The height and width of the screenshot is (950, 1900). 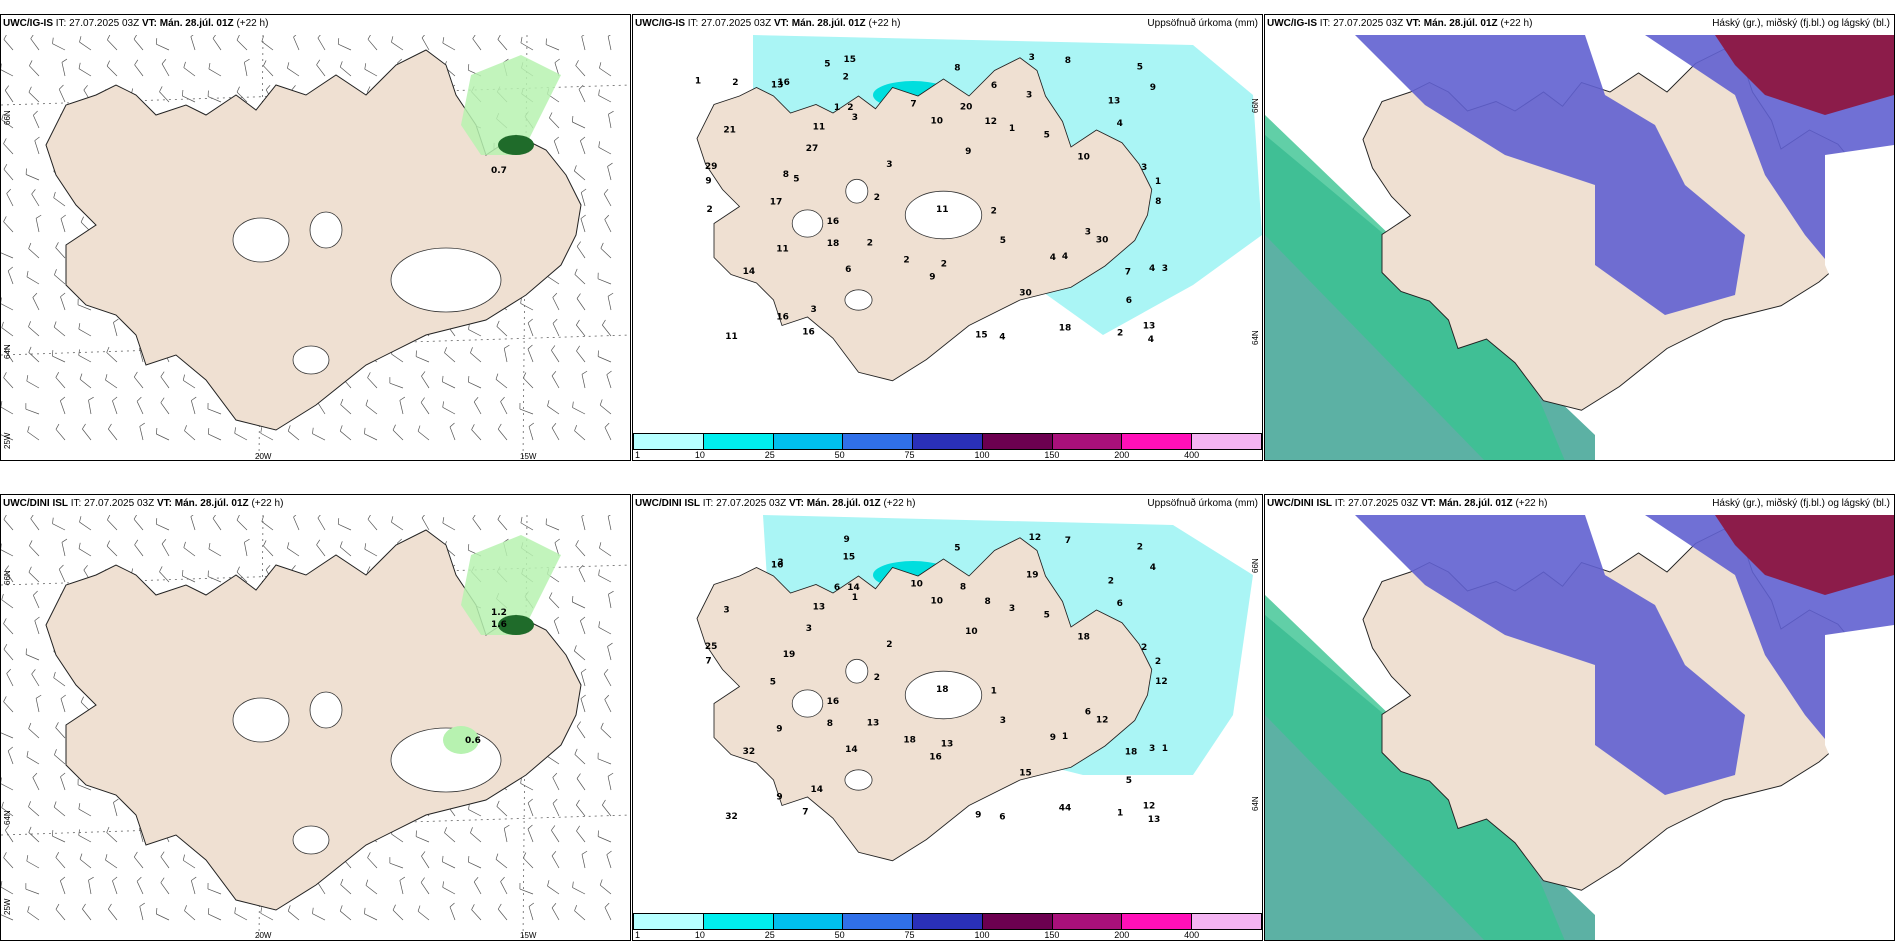 What do you see at coordinates (817, 790) in the screenshot?
I see `precip-value: 14` at bounding box center [817, 790].